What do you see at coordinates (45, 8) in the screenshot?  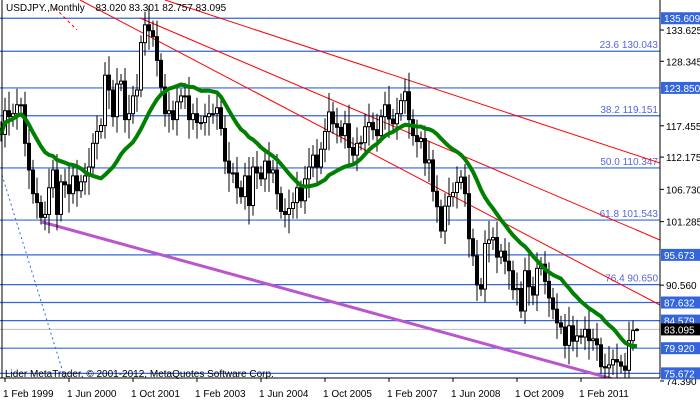 I see `symbol-label: USDJPY.,Monthly` at bounding box center [45, 8].